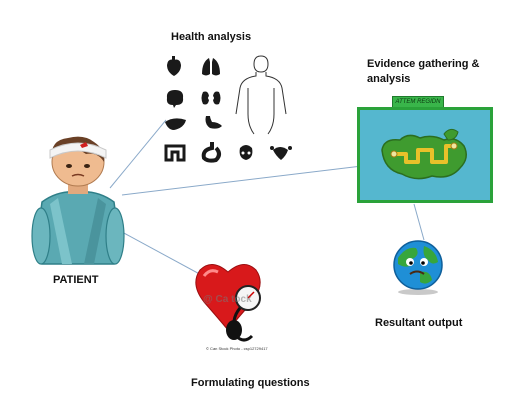 The height and width of the screenshot is (415, 524). What do you see at coordinates (281, 153) in the screenshot?
I see `uterus-icon` at bounding box center [281, 153].